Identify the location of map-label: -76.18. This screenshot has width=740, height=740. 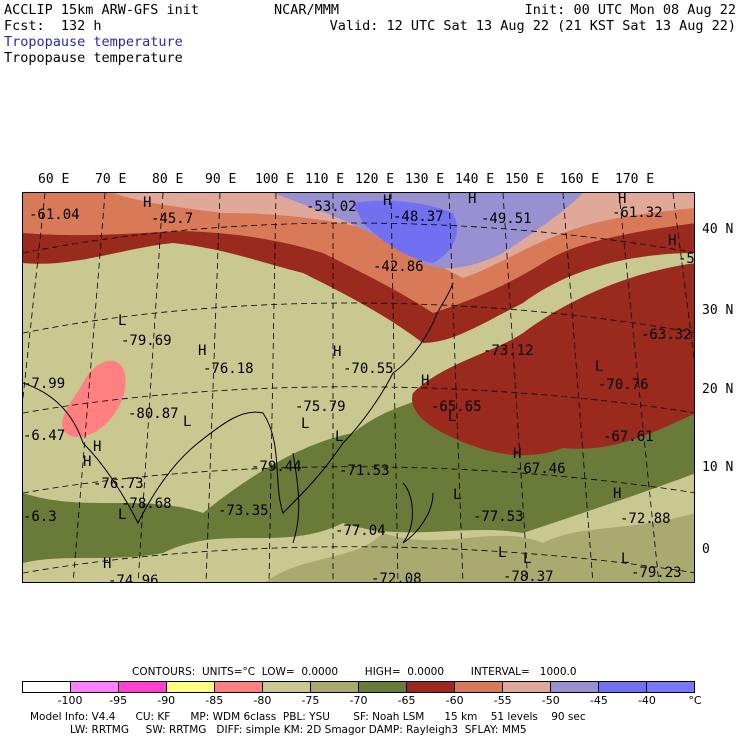
(228, 369).